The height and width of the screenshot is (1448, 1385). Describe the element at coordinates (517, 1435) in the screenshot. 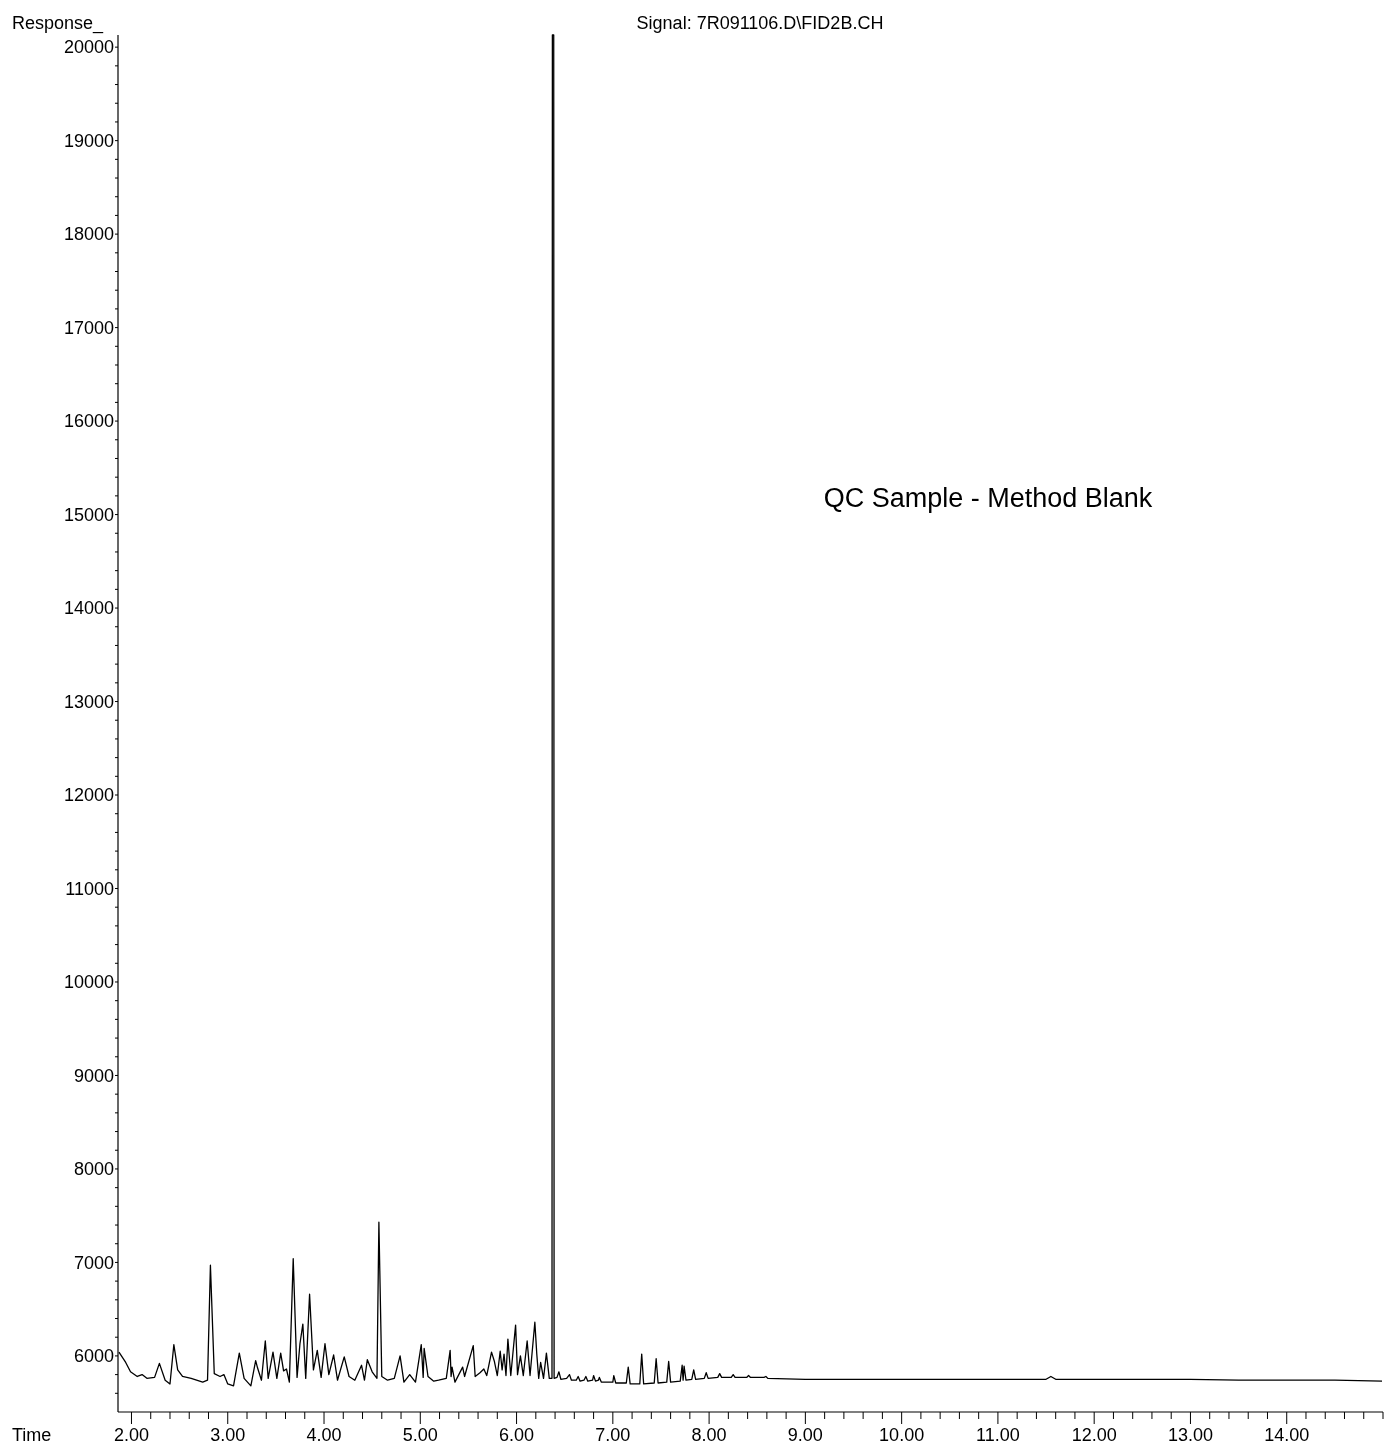

I see `x-tick-label: 6.00` at that location.